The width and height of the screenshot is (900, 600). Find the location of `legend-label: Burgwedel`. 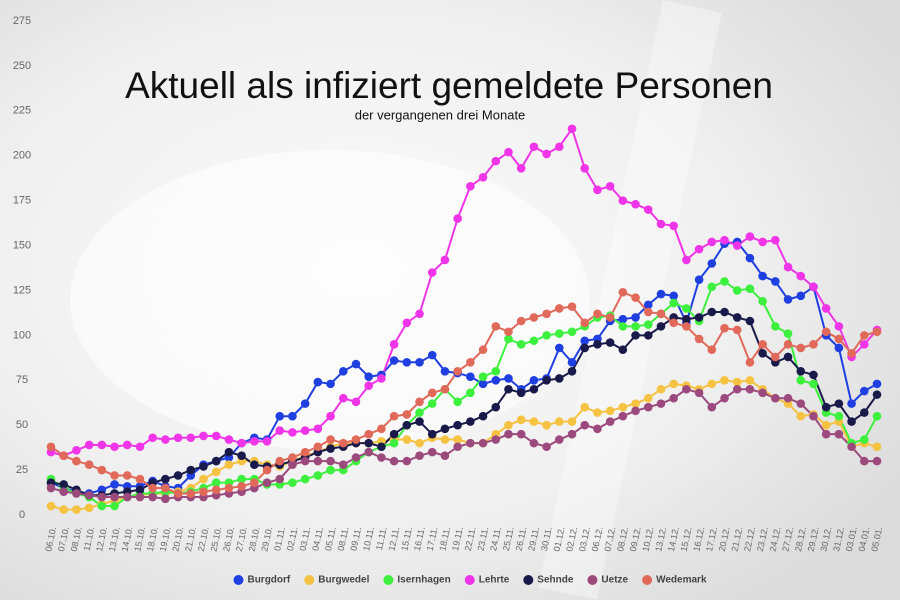

legend-label: Burgwedel is located at coordinates (343, 580).